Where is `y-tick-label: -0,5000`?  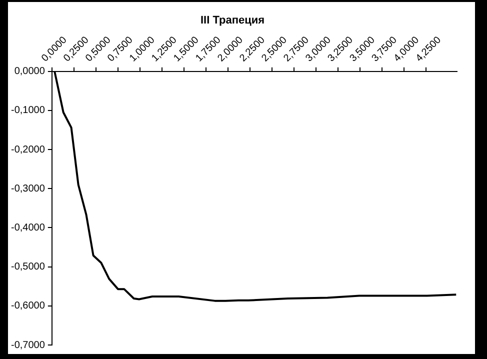
y-tick-label: -0,5000 is located at coordinates (28, 267).